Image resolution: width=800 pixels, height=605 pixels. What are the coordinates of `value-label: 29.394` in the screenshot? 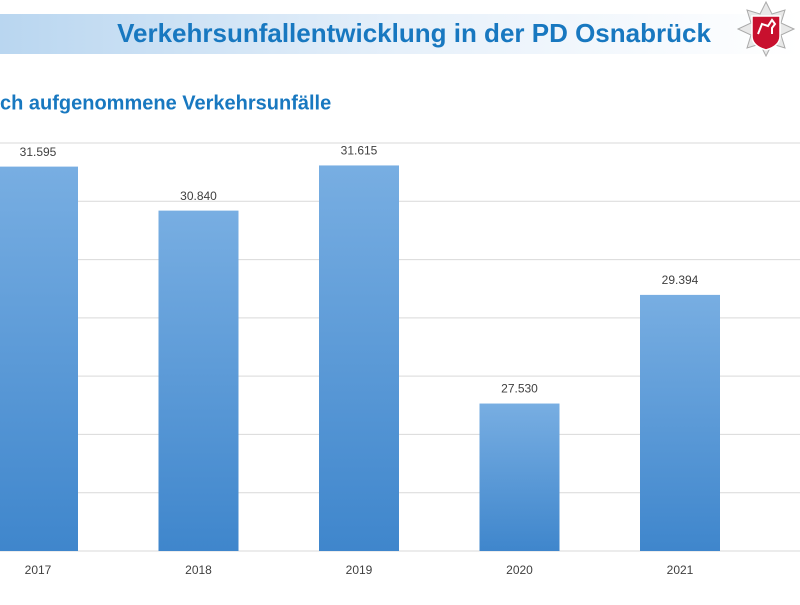 It's located at (680, 280).